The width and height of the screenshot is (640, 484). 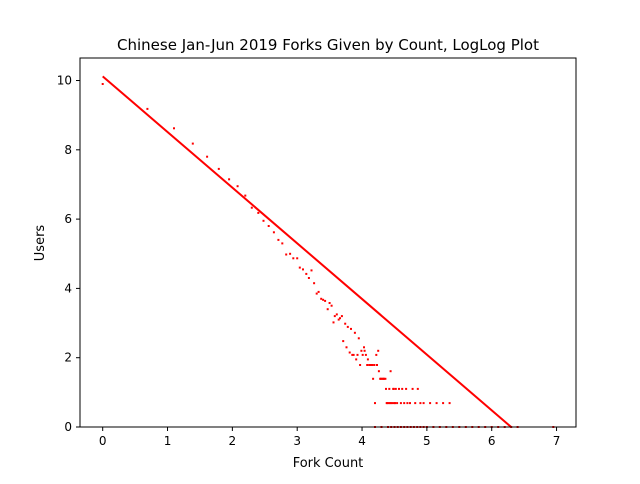 What do you see at coordinates (328, 463) in the screenshot?
I see `x-axis-label: Fork Count` at bounding box center [328, 463].